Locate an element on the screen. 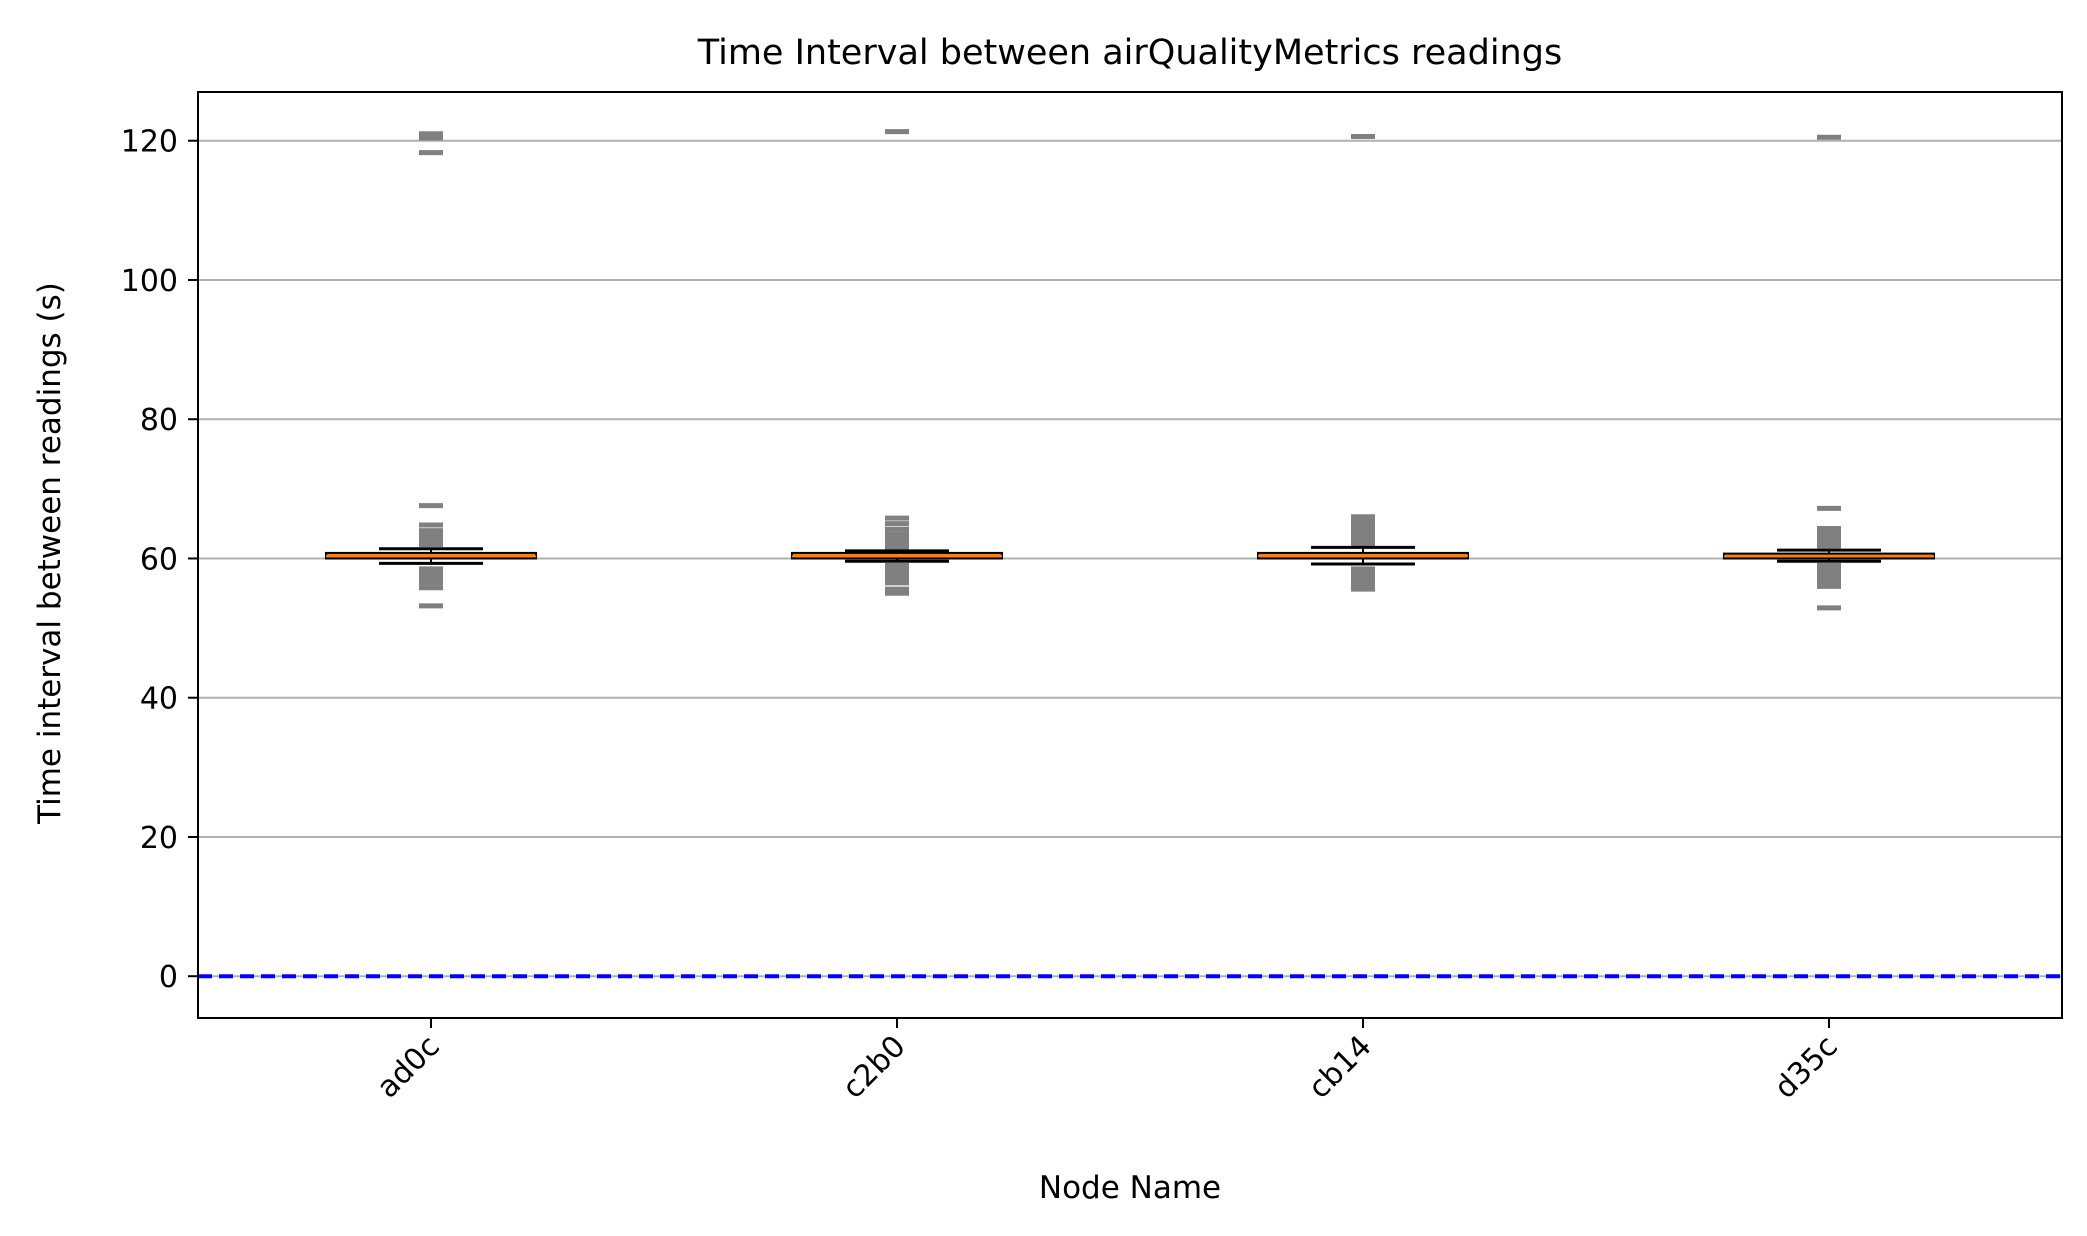 The image size is (2087, 1236). y-tick-label: 40 is located at coordinates (159, 699).